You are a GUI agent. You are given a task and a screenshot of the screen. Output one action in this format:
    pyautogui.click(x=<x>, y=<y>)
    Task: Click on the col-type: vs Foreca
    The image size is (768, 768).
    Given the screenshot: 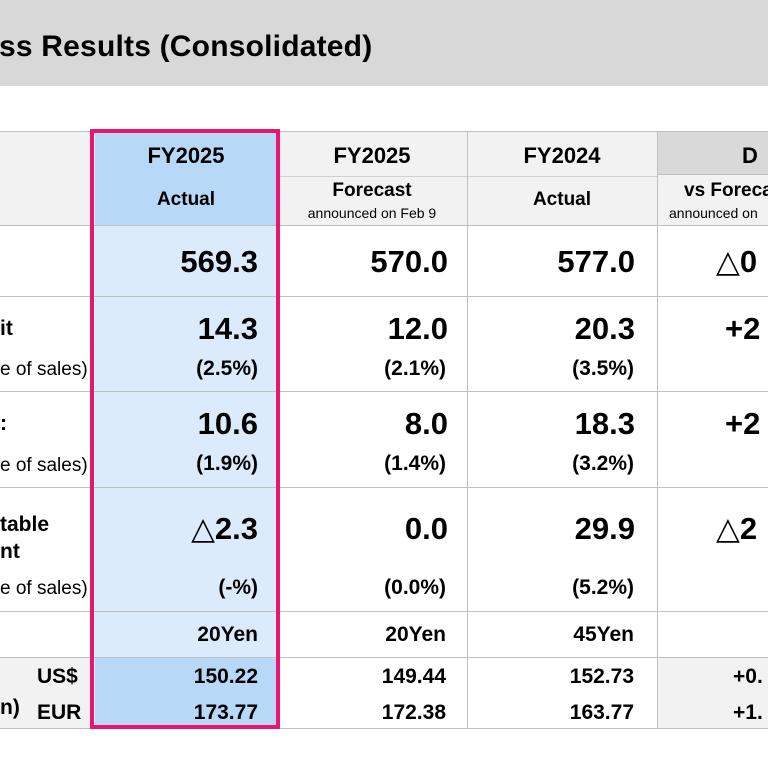 What is the action you would take?
    pyautogui.click(x=726, y=190)
    